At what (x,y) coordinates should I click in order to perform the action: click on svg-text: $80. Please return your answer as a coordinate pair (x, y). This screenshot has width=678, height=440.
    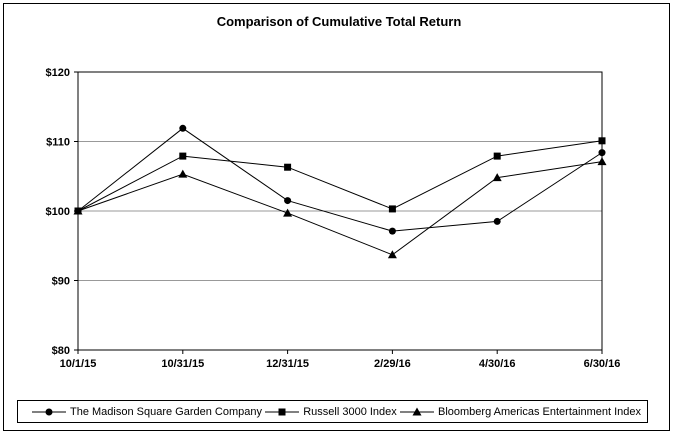
    Looking at the image, I should click on (61, 351).